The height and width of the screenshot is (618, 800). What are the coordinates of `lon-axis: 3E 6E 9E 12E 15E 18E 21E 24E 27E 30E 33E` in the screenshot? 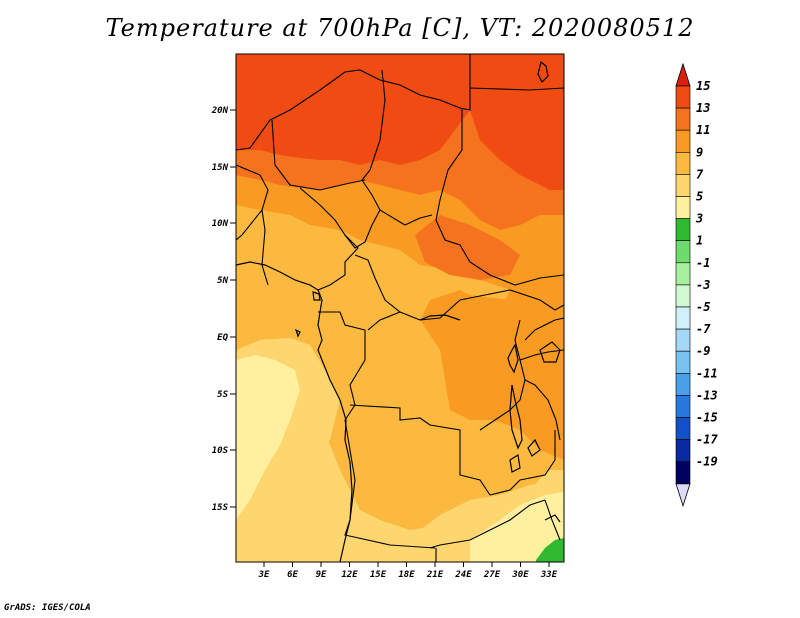 It's located at (408, 571).